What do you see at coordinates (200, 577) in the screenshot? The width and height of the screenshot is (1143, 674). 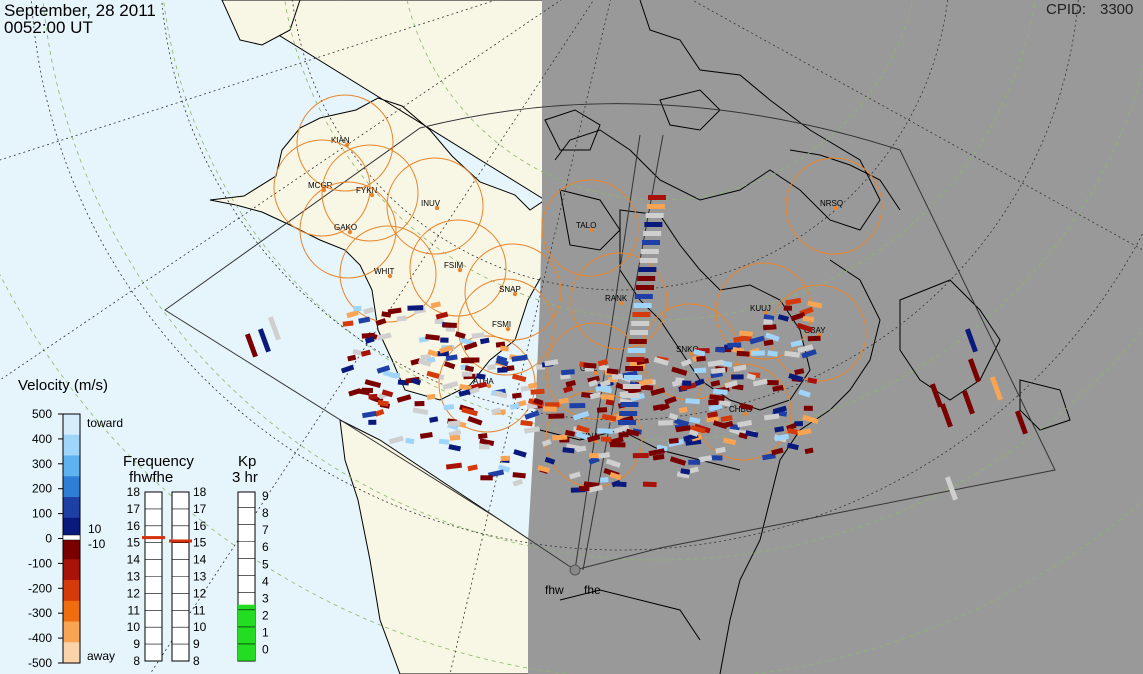 I see `frequency-tick-right: 13` at bounding box center [200, 577].